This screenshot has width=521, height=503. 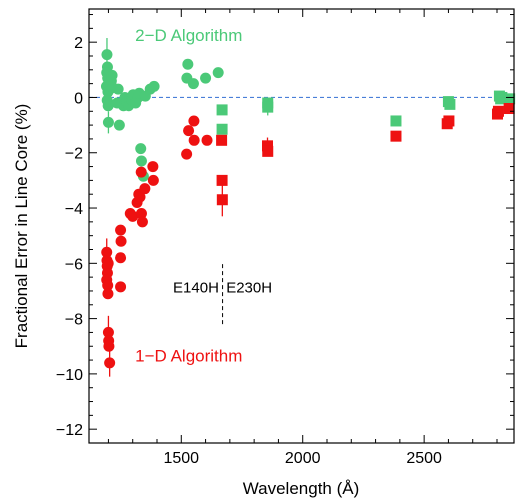 I want to click on y-tick-label: −10, so click(x=69, y=375).